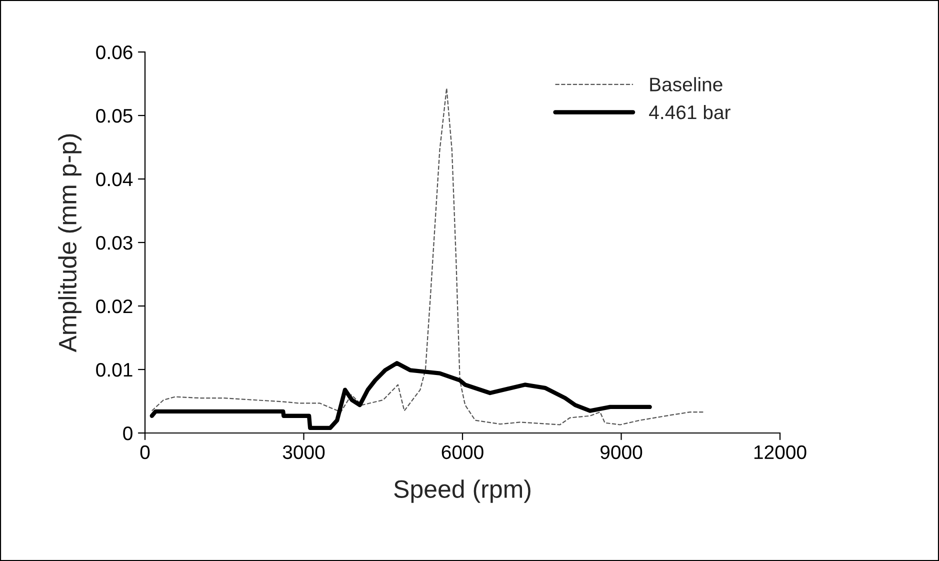  I want to click on x-tick-label: 9000, so click(621, 452).